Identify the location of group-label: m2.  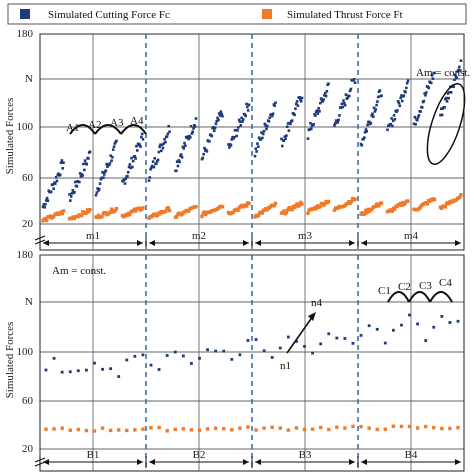
(199, 236).